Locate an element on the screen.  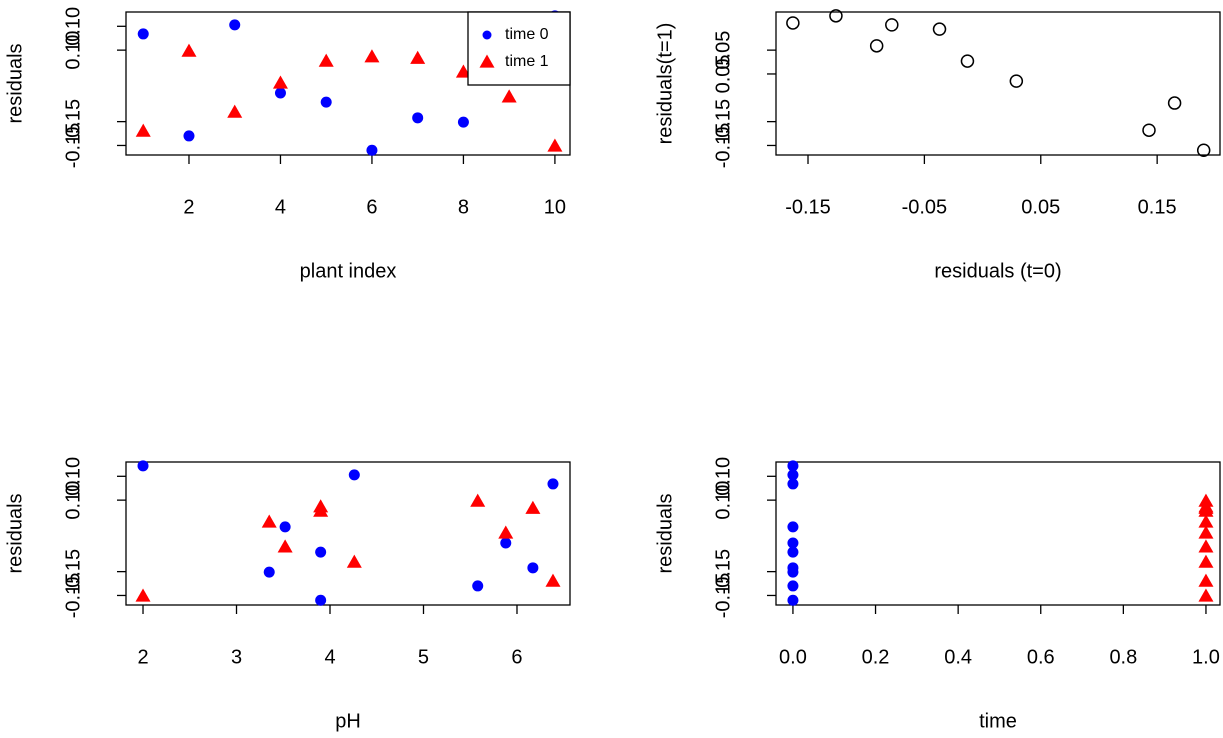
x-tick-label: 0.15 is located at coordinates (1157, 207).